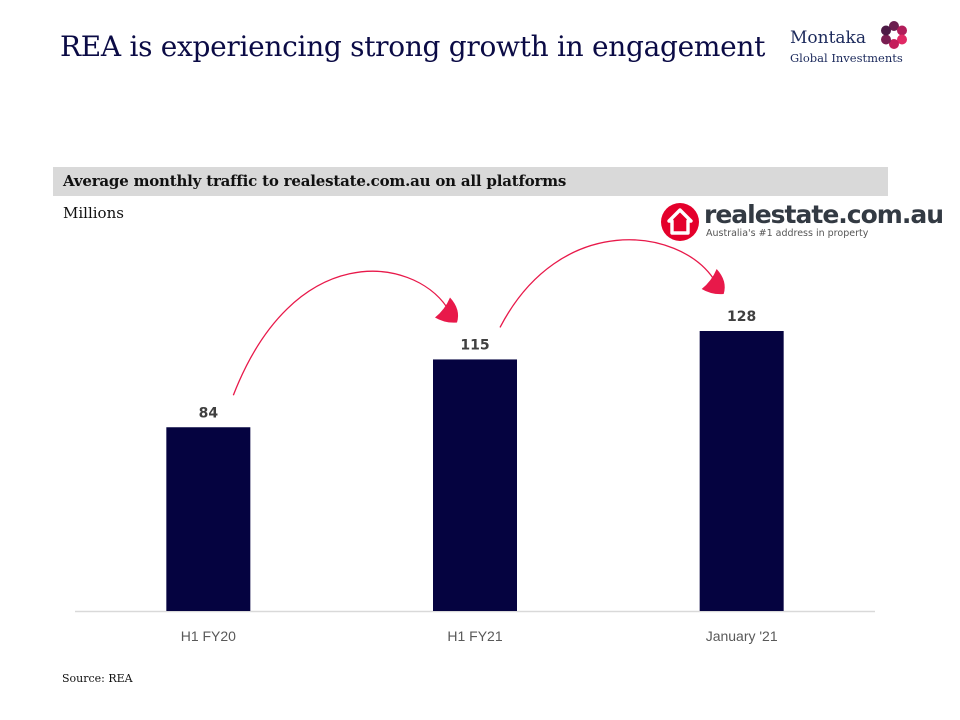 The width and height of the screenshot is (960, 720). What do you see at coordinates (741, 317) in the screenshot?
I see `data-label-2: 128` at bounding box center [741, 317].